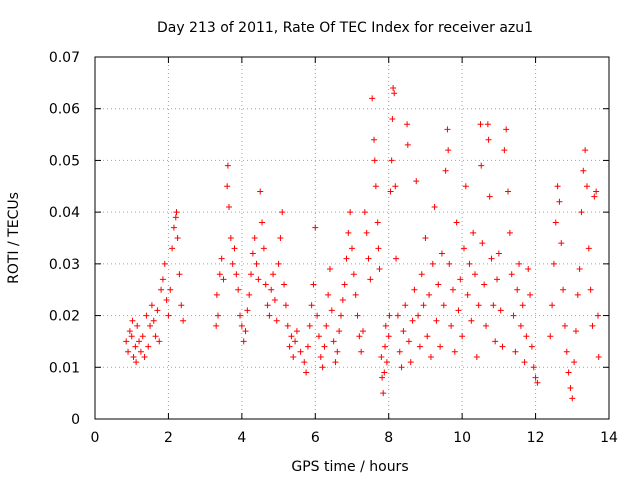 Image resolution: width=640 pixels, height=480 pixels. Describe the element at coordinates (64, 239) in the screenshot. I see `y-tick-labels: 0 0.01 0.02 0.03 0.04 0.05 0.06 0.07` at that location.